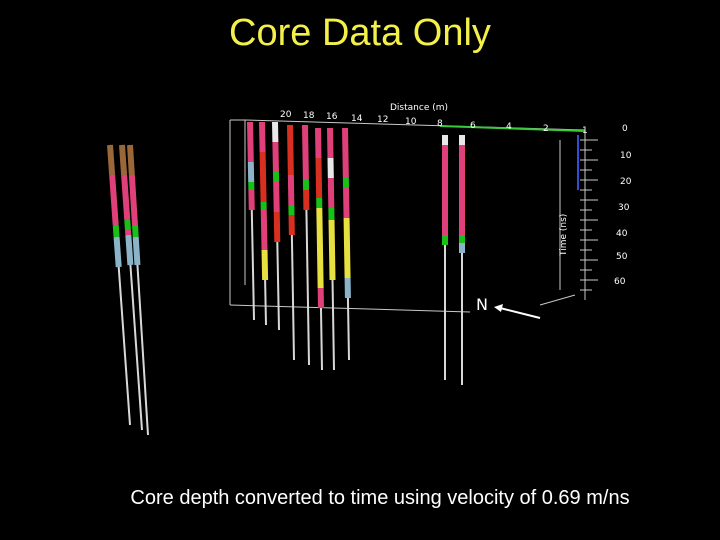 This screenshot has width=720, height=540. I want to click on north-label: N, so click(482, 304).